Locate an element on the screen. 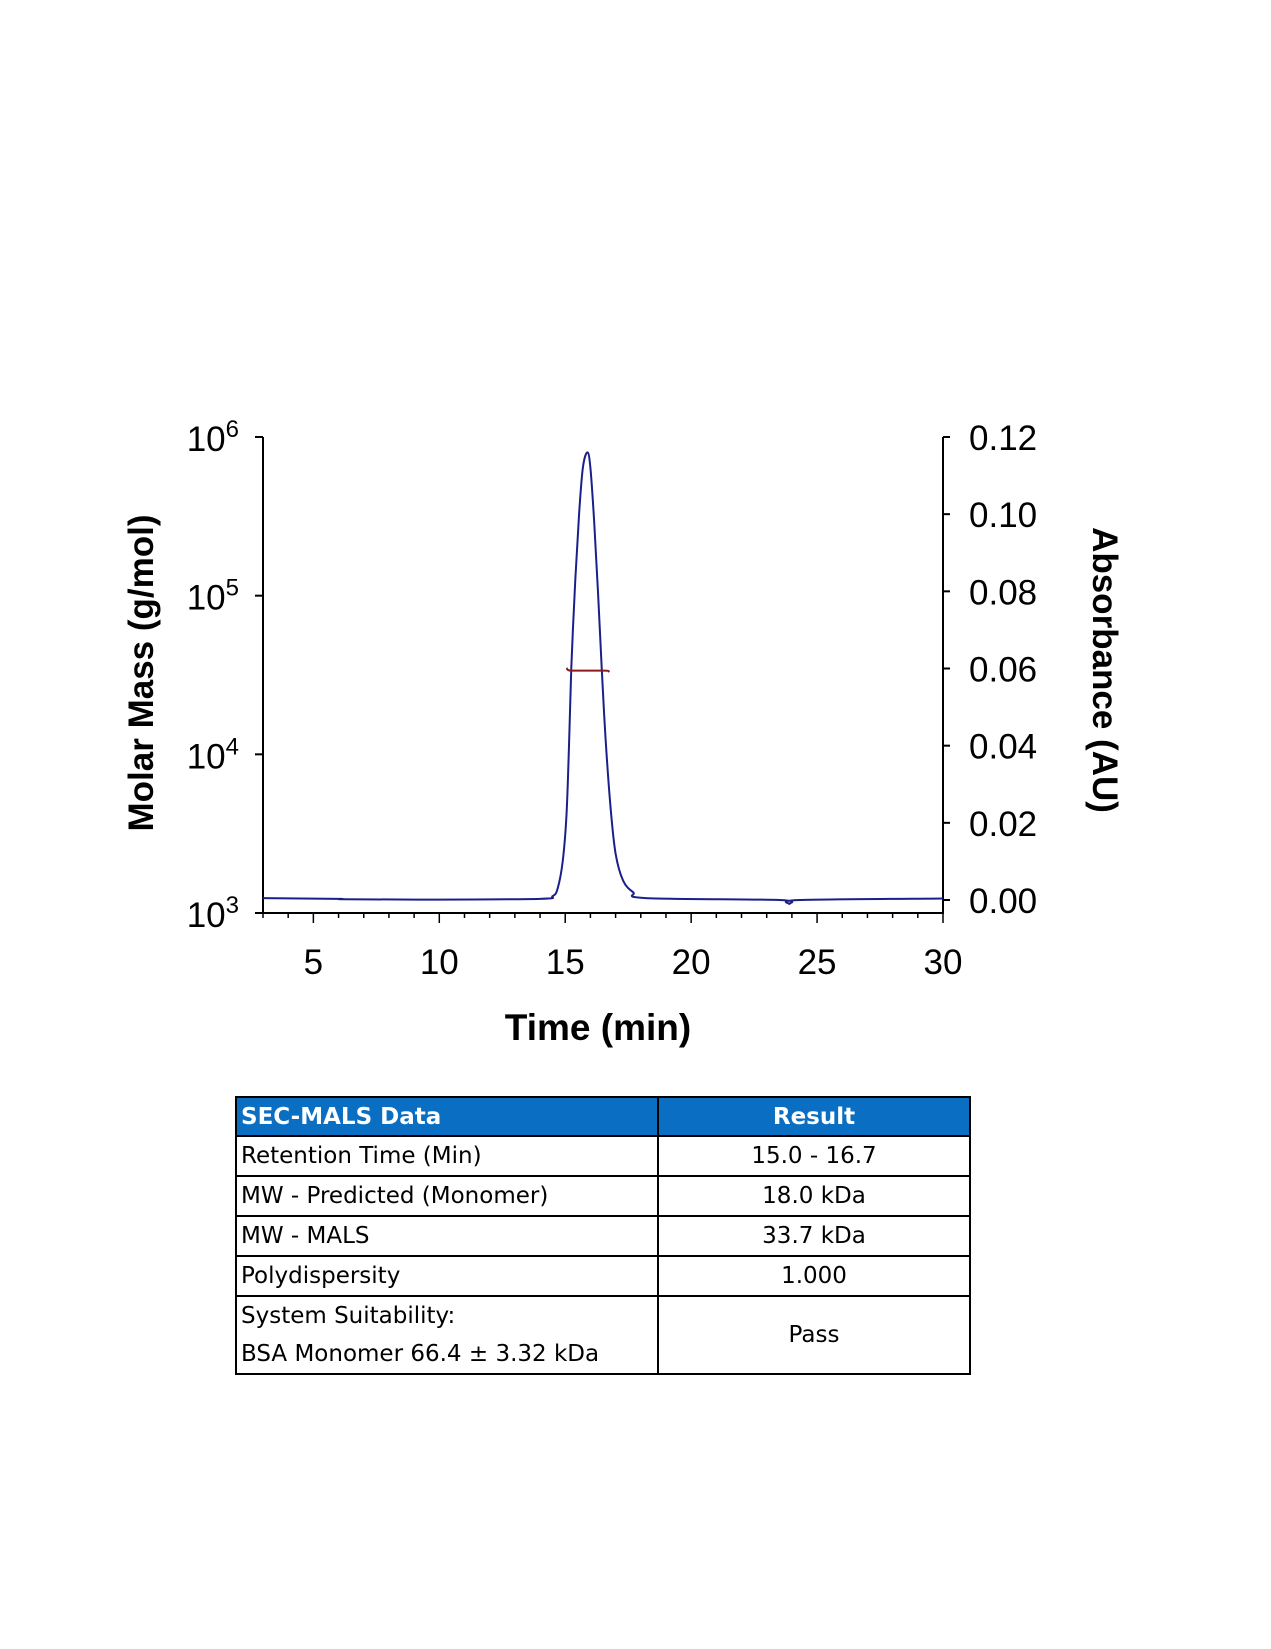 The image size is (1271, 1649). row-label: MW - Predicted (Monomer) is located at coordinates (447, 1196).